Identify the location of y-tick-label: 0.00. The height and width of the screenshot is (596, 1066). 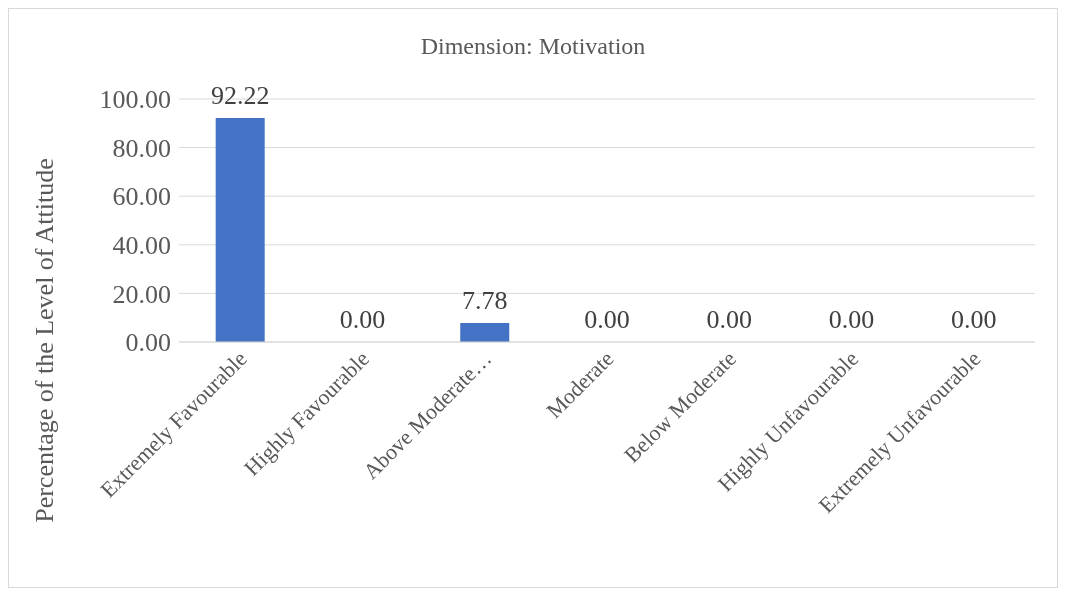
(148, 343).